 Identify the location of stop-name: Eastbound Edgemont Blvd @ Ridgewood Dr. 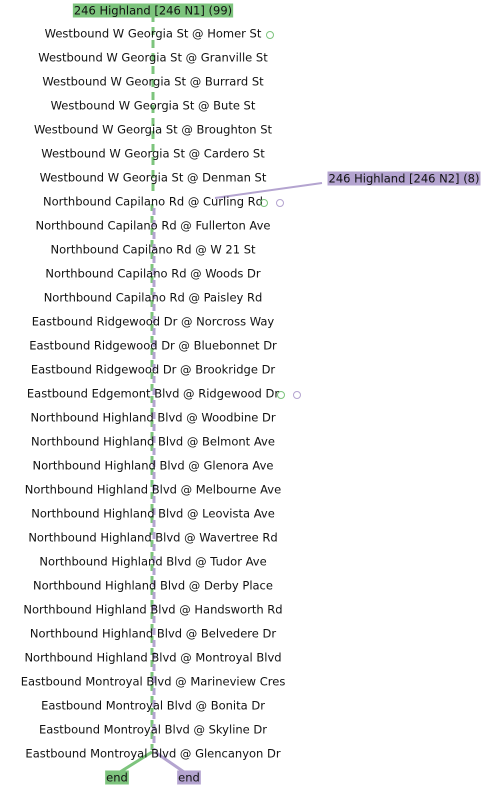
(153, 394).